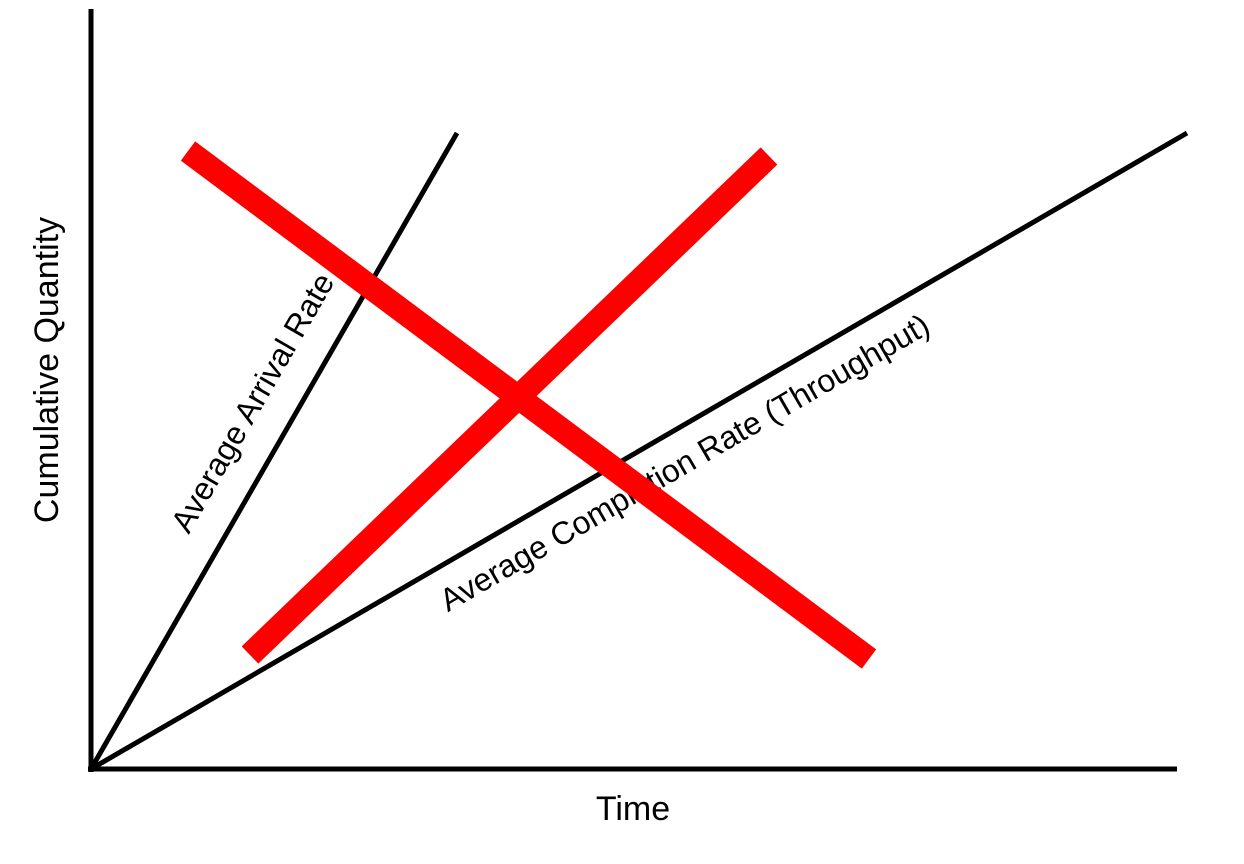  What do you see at coordinates (47, 370) in the screenshot?
I see `y-axis-label: Cumulative Quantity` at bounding box center [47, 370].